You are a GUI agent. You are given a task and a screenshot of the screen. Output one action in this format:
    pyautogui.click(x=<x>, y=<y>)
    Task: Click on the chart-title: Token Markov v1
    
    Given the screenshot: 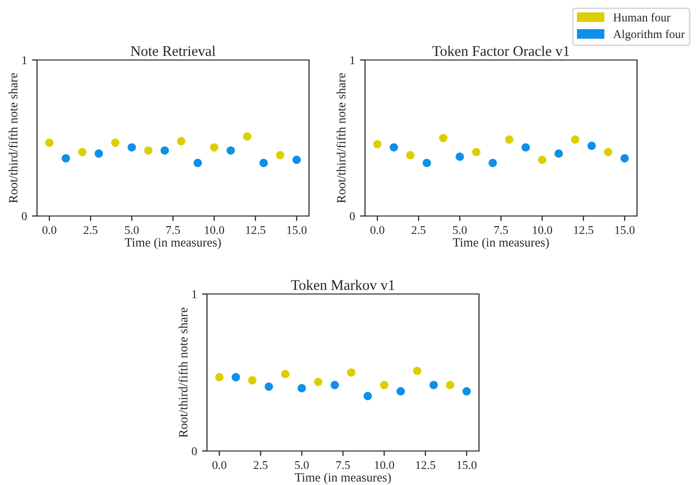 What is the action you would take?
    pyautogui.click(x=342, y=285)
    